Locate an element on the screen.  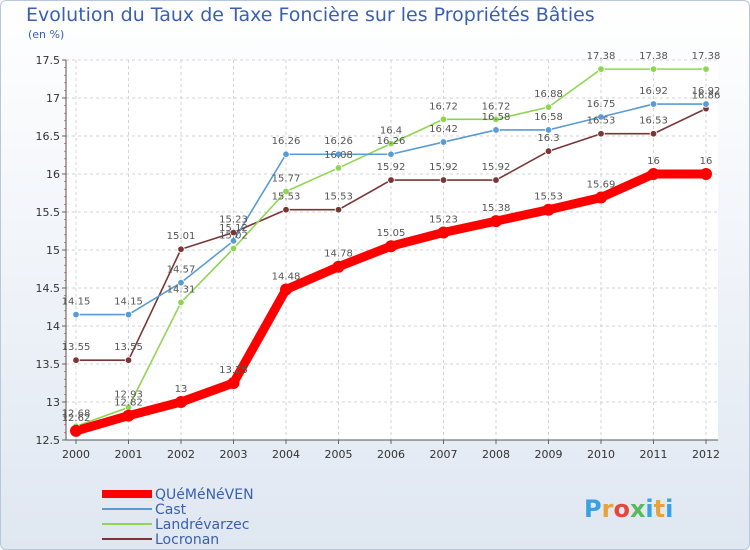
y-tick-label: 15 is located at coordinates (53, 250).